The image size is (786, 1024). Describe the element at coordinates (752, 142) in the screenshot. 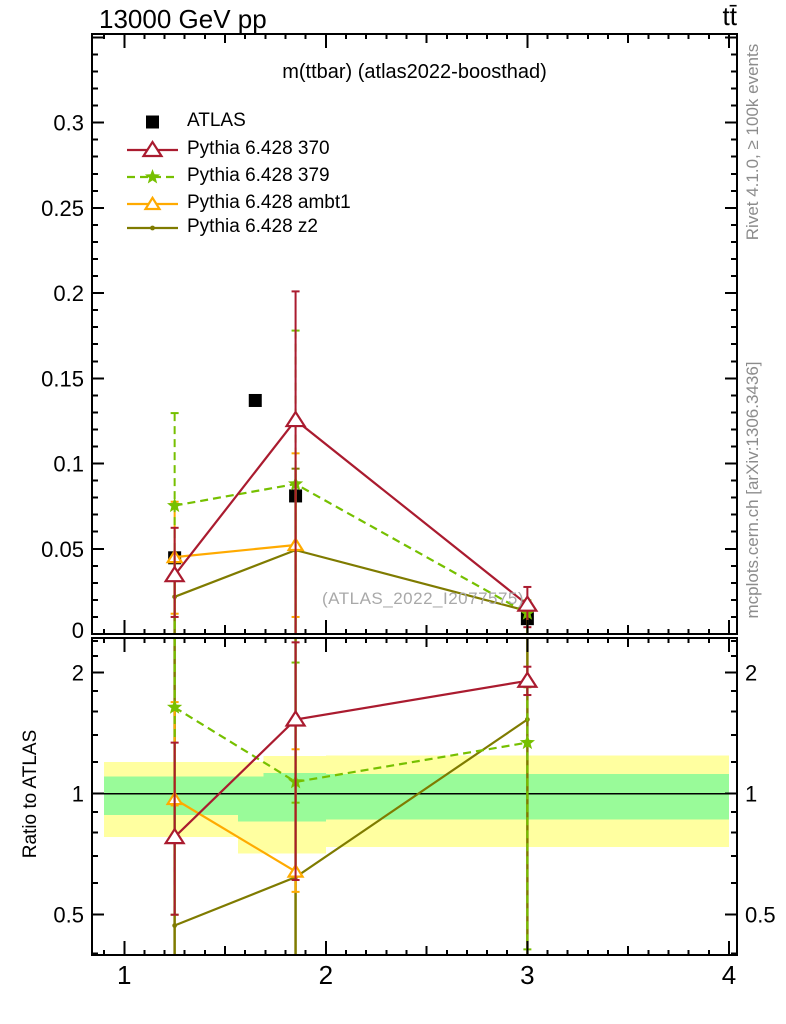

I see `rivet-version-caption: Rivet 4.1.0, ≥ 100k events` at that location.